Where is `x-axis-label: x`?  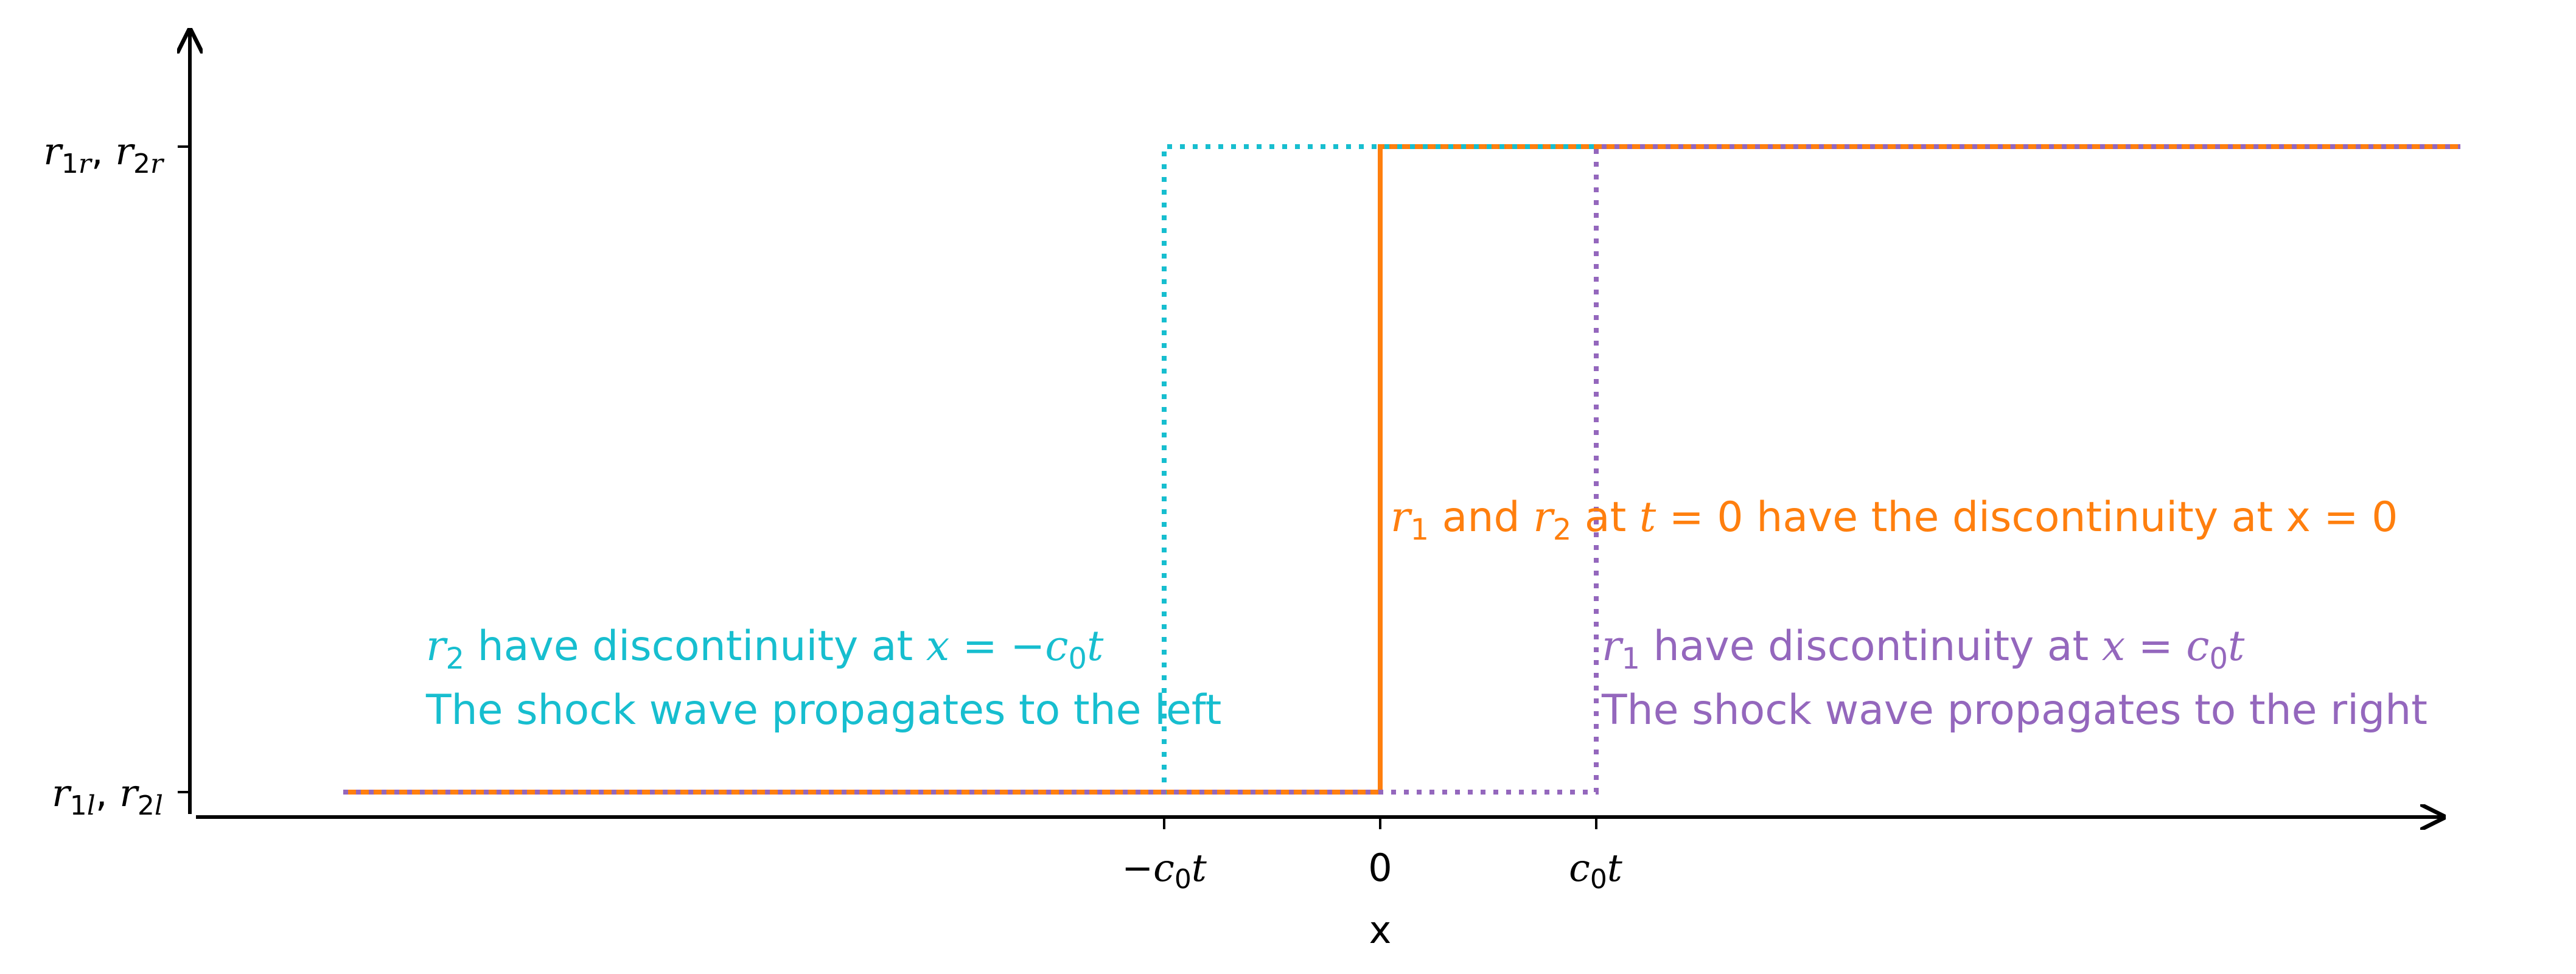 x-axis-label: x is located at coordinates (1380, 930).